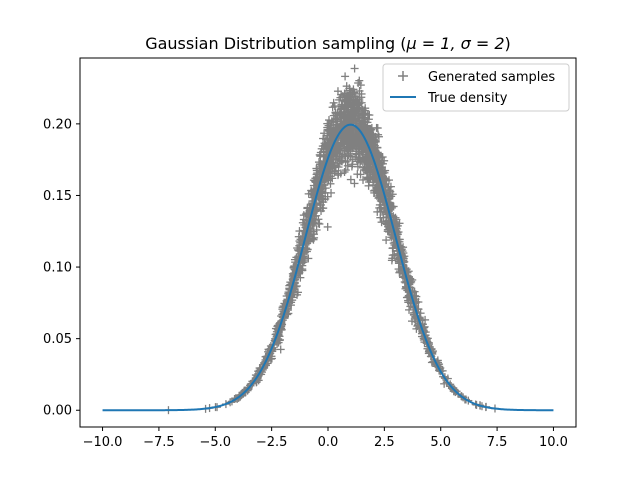 This screenshot has width=640, height=480. What do you see at coordinates (328, 442) in the screenshot?
I see `x-tick-label: 0.0` at bounding box center [328, 442].